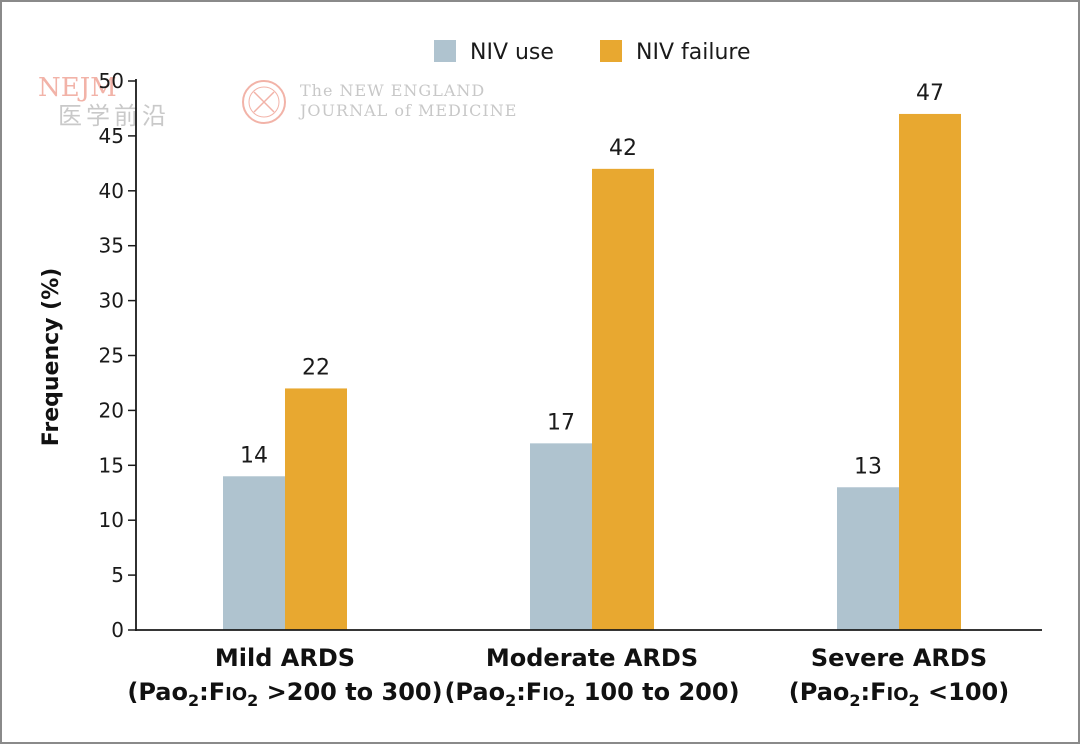 This screenshot has width=1080, height=744. I want to click on watermark-journal-line1: The NEW ENGLAND, so click(392, 90).